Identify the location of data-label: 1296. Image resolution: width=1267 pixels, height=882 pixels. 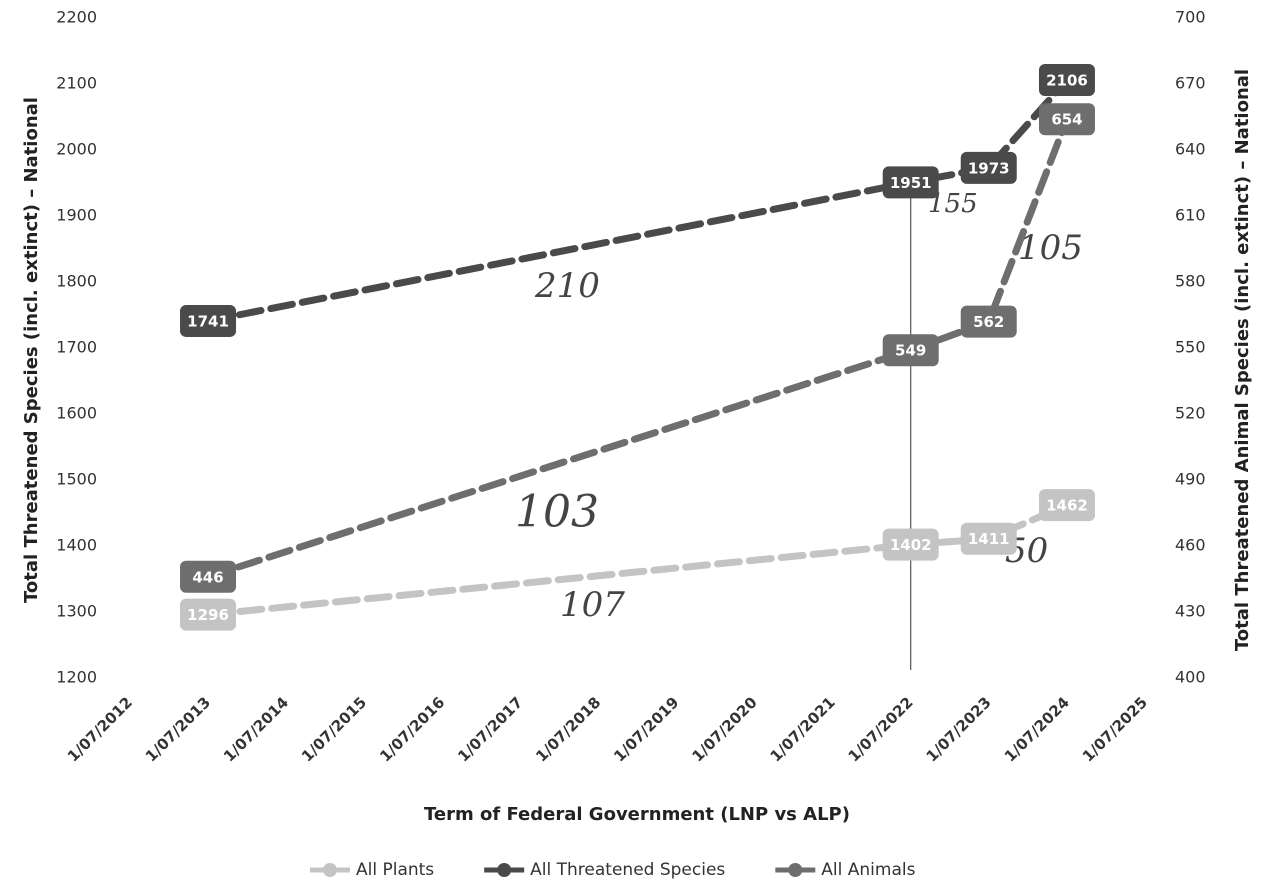
(208, 614).